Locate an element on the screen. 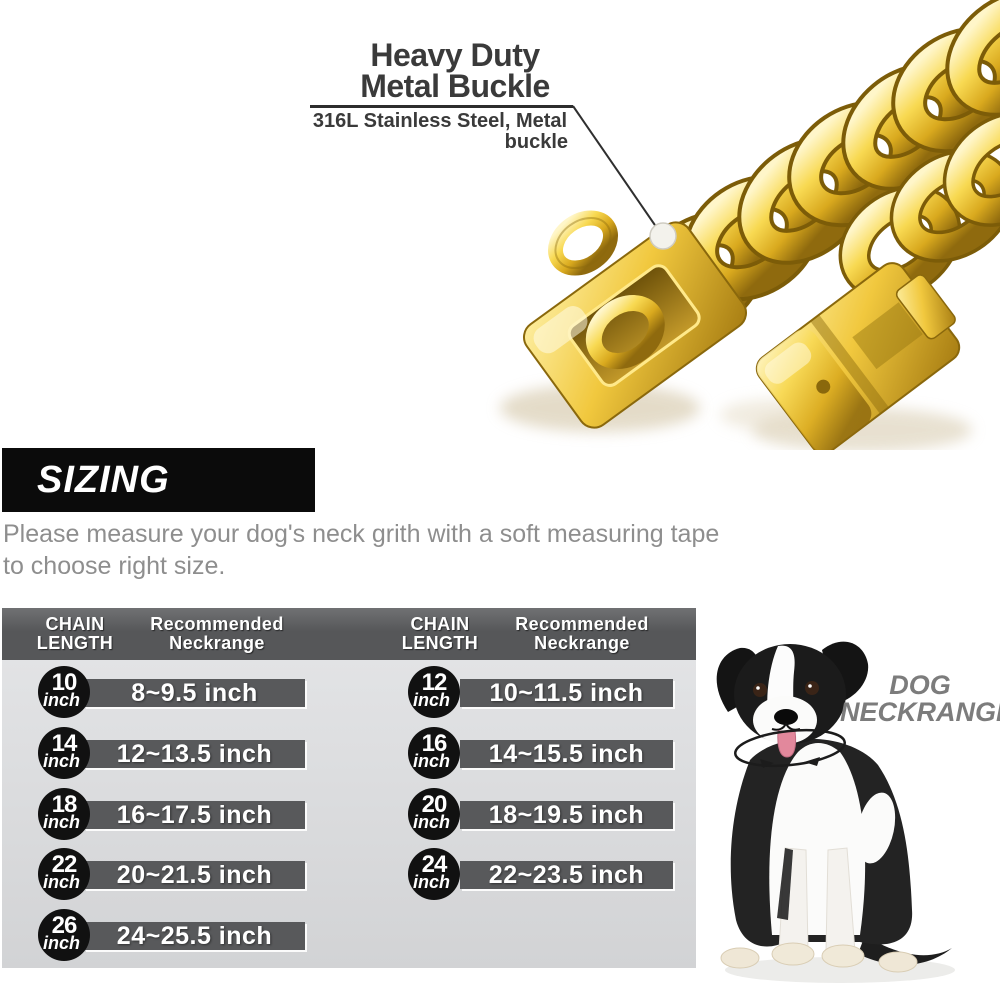  badge-size: 24 is located at coordinates (434, 864).